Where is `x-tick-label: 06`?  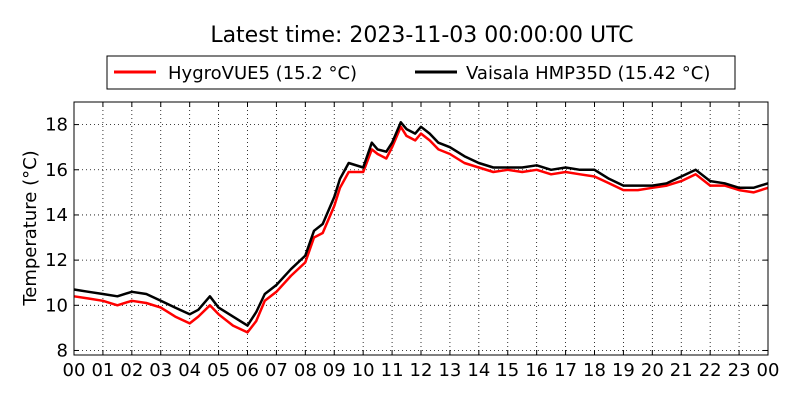 x-tick-label: 06 is located at coordinates (247, 370).